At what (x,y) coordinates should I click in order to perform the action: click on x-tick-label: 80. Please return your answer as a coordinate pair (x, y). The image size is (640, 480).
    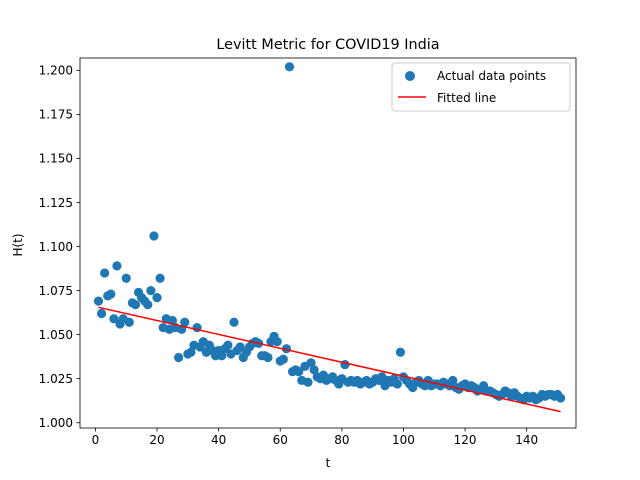
    Looking at the image, I should click on (341, 440).